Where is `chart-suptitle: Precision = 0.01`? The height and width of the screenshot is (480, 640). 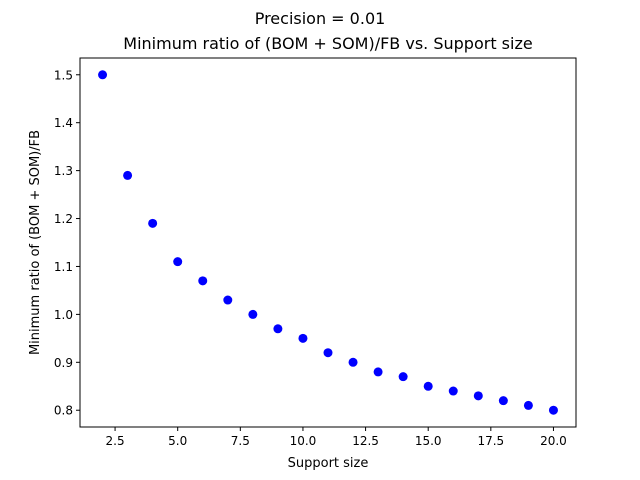 chart-suptitle: Precision = 0.01 is located at coordinates (320, 18).